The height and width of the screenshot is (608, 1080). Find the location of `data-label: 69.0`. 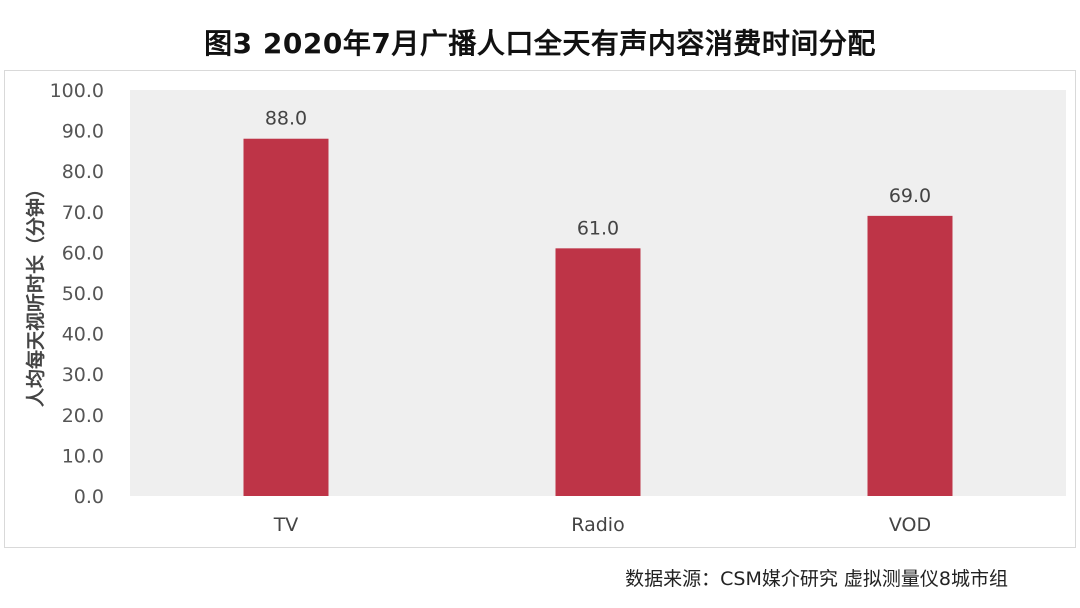

data-label: 69.0 is located at coordinates (910, 196).